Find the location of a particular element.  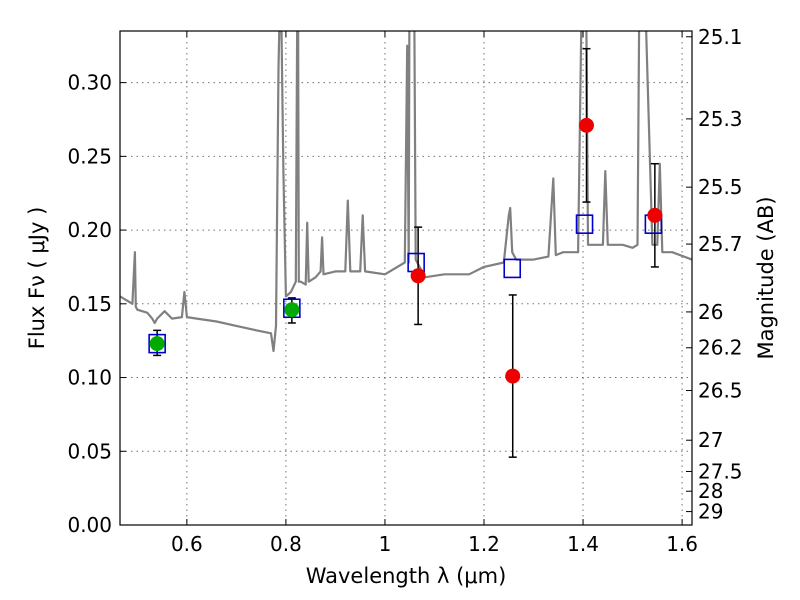

y-axis-label: Flux Fν ( μJy ) is located at coordinates (37, 278).